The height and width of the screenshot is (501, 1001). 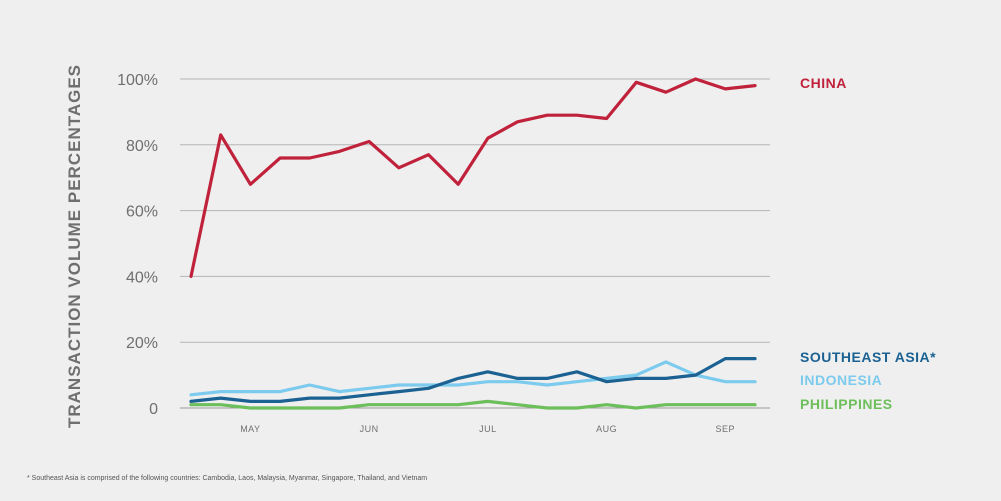 I want to click on x-tick-label: MAY, so click(x=250, y=429).